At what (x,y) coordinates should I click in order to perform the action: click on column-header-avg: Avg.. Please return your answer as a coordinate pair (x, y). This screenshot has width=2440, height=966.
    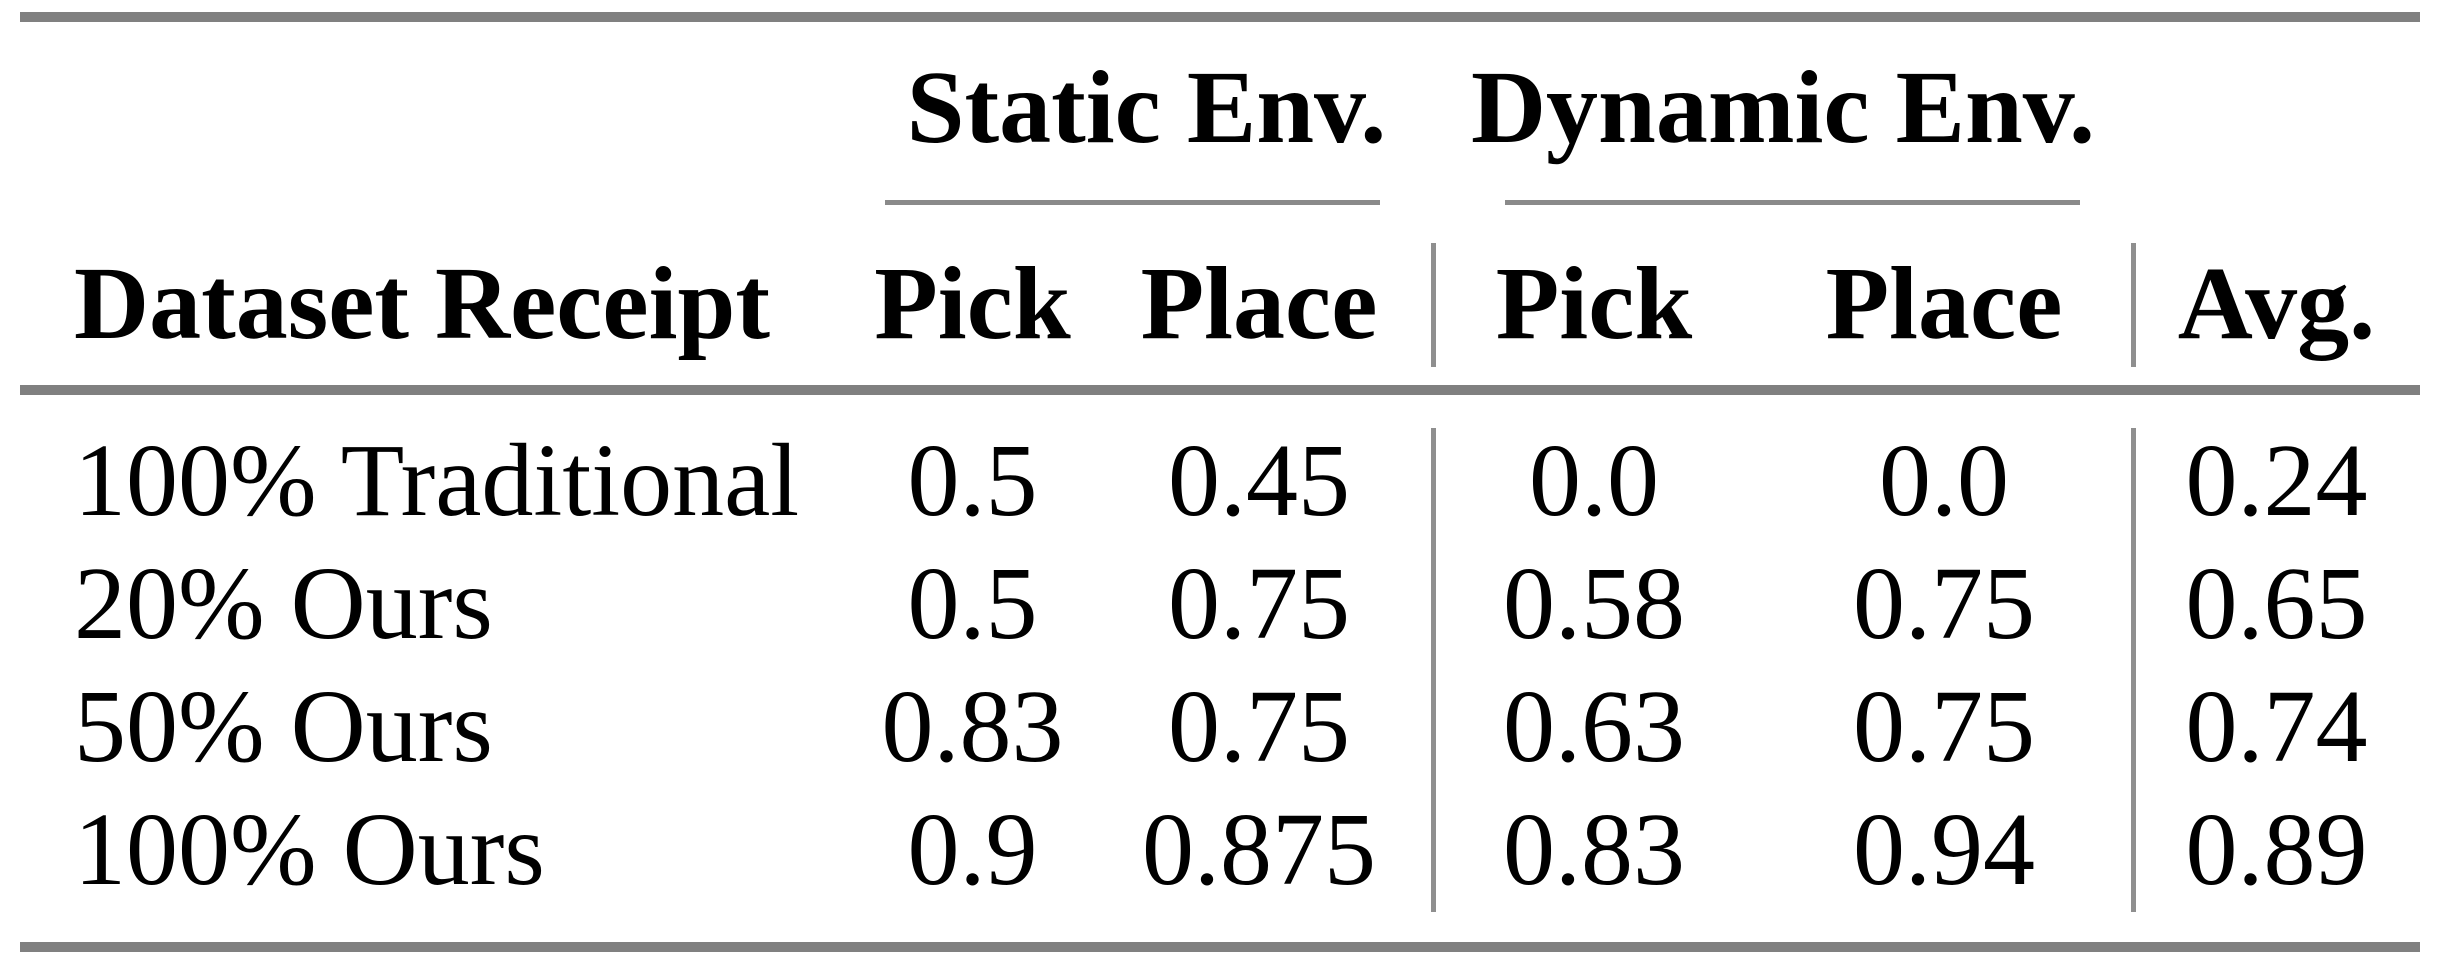
    Looking at the image, I should click on (2276, 303).